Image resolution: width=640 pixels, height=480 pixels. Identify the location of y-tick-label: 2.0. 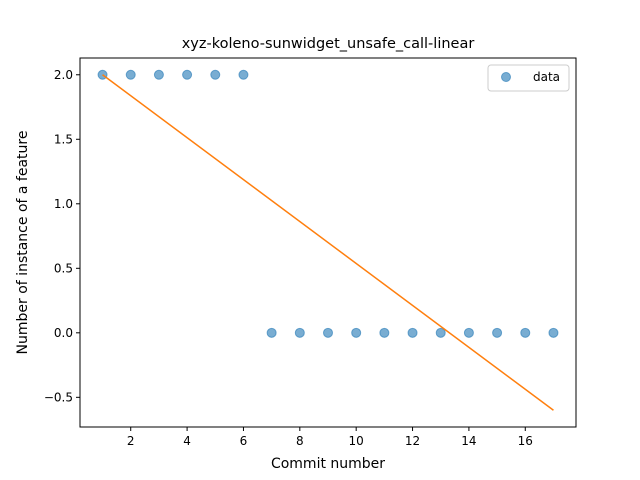
(63, 75).